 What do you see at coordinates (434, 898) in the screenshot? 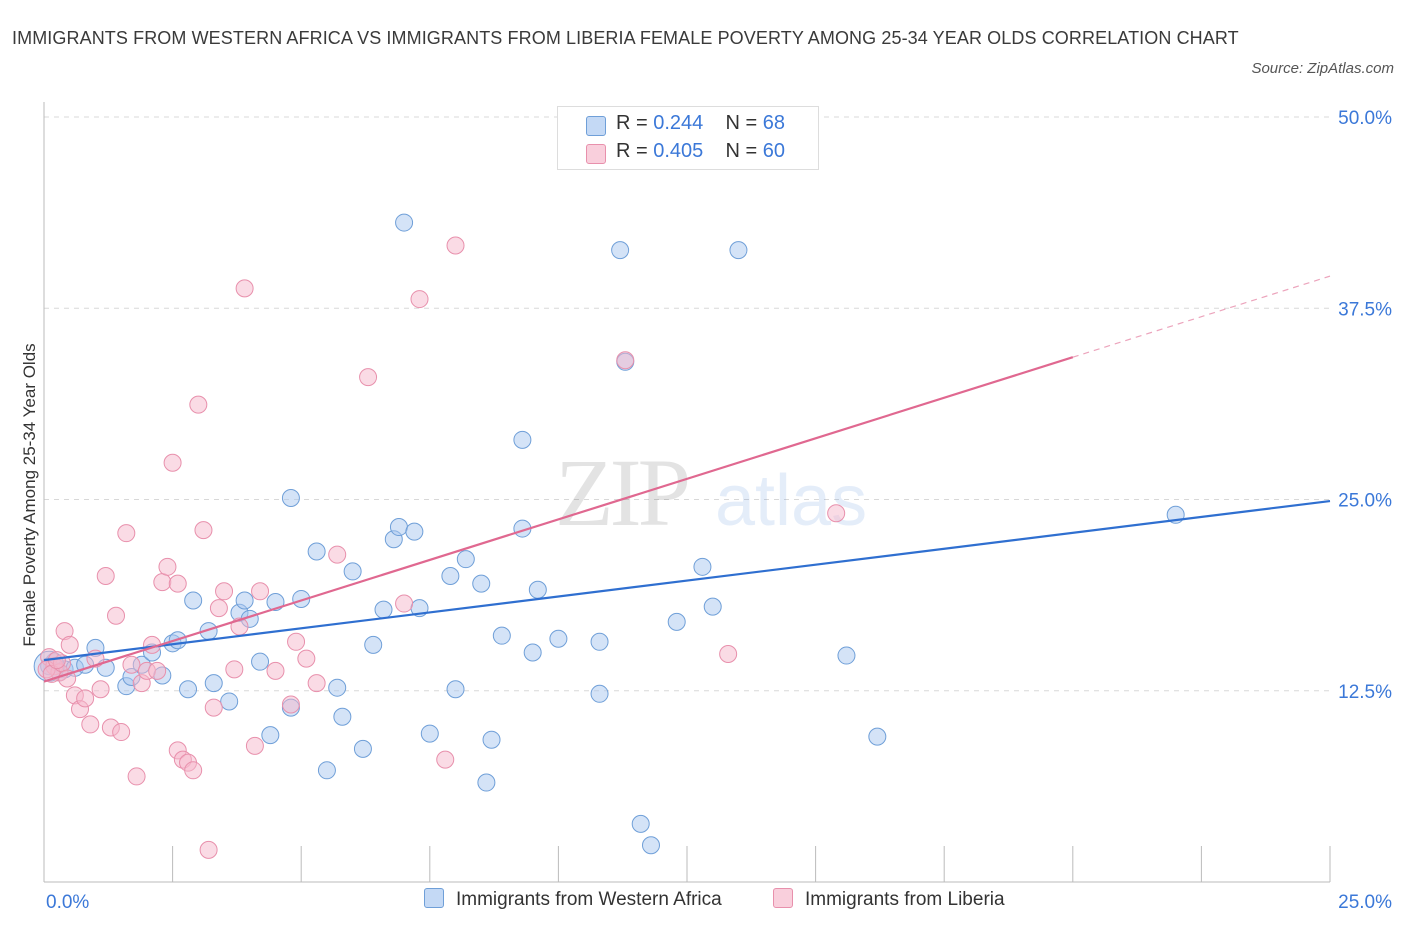
I see `bottom-legend-swatch-blue` at bounding box center [434, 898].